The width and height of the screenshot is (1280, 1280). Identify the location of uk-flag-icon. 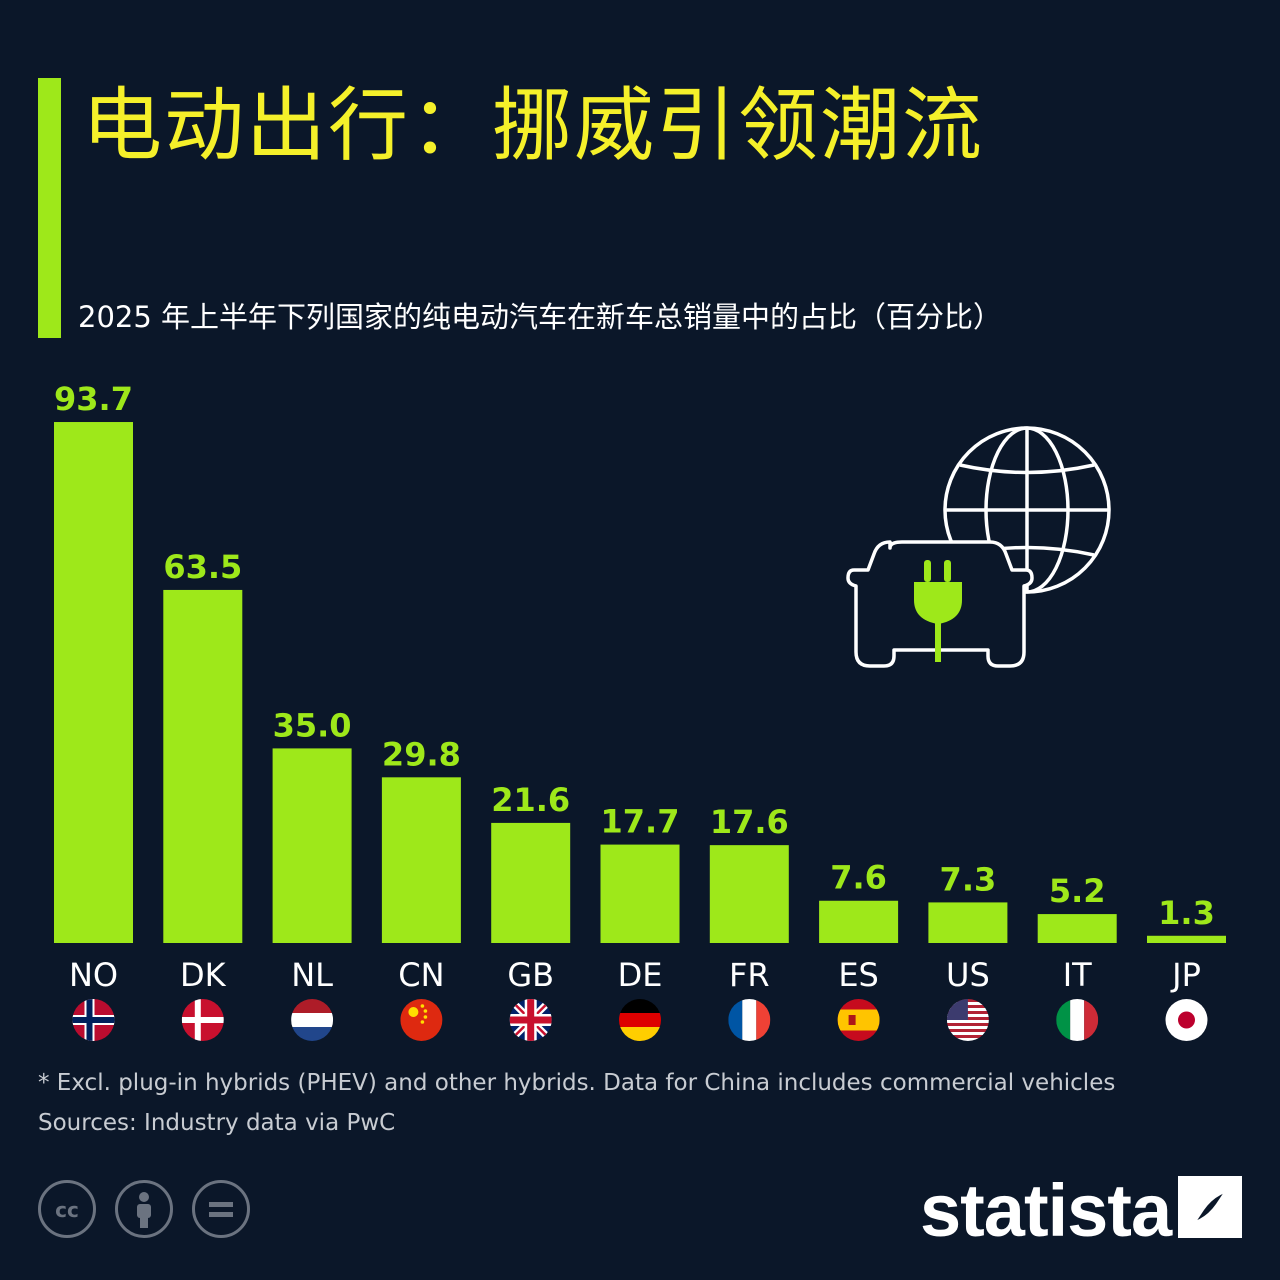
(530, 1020).